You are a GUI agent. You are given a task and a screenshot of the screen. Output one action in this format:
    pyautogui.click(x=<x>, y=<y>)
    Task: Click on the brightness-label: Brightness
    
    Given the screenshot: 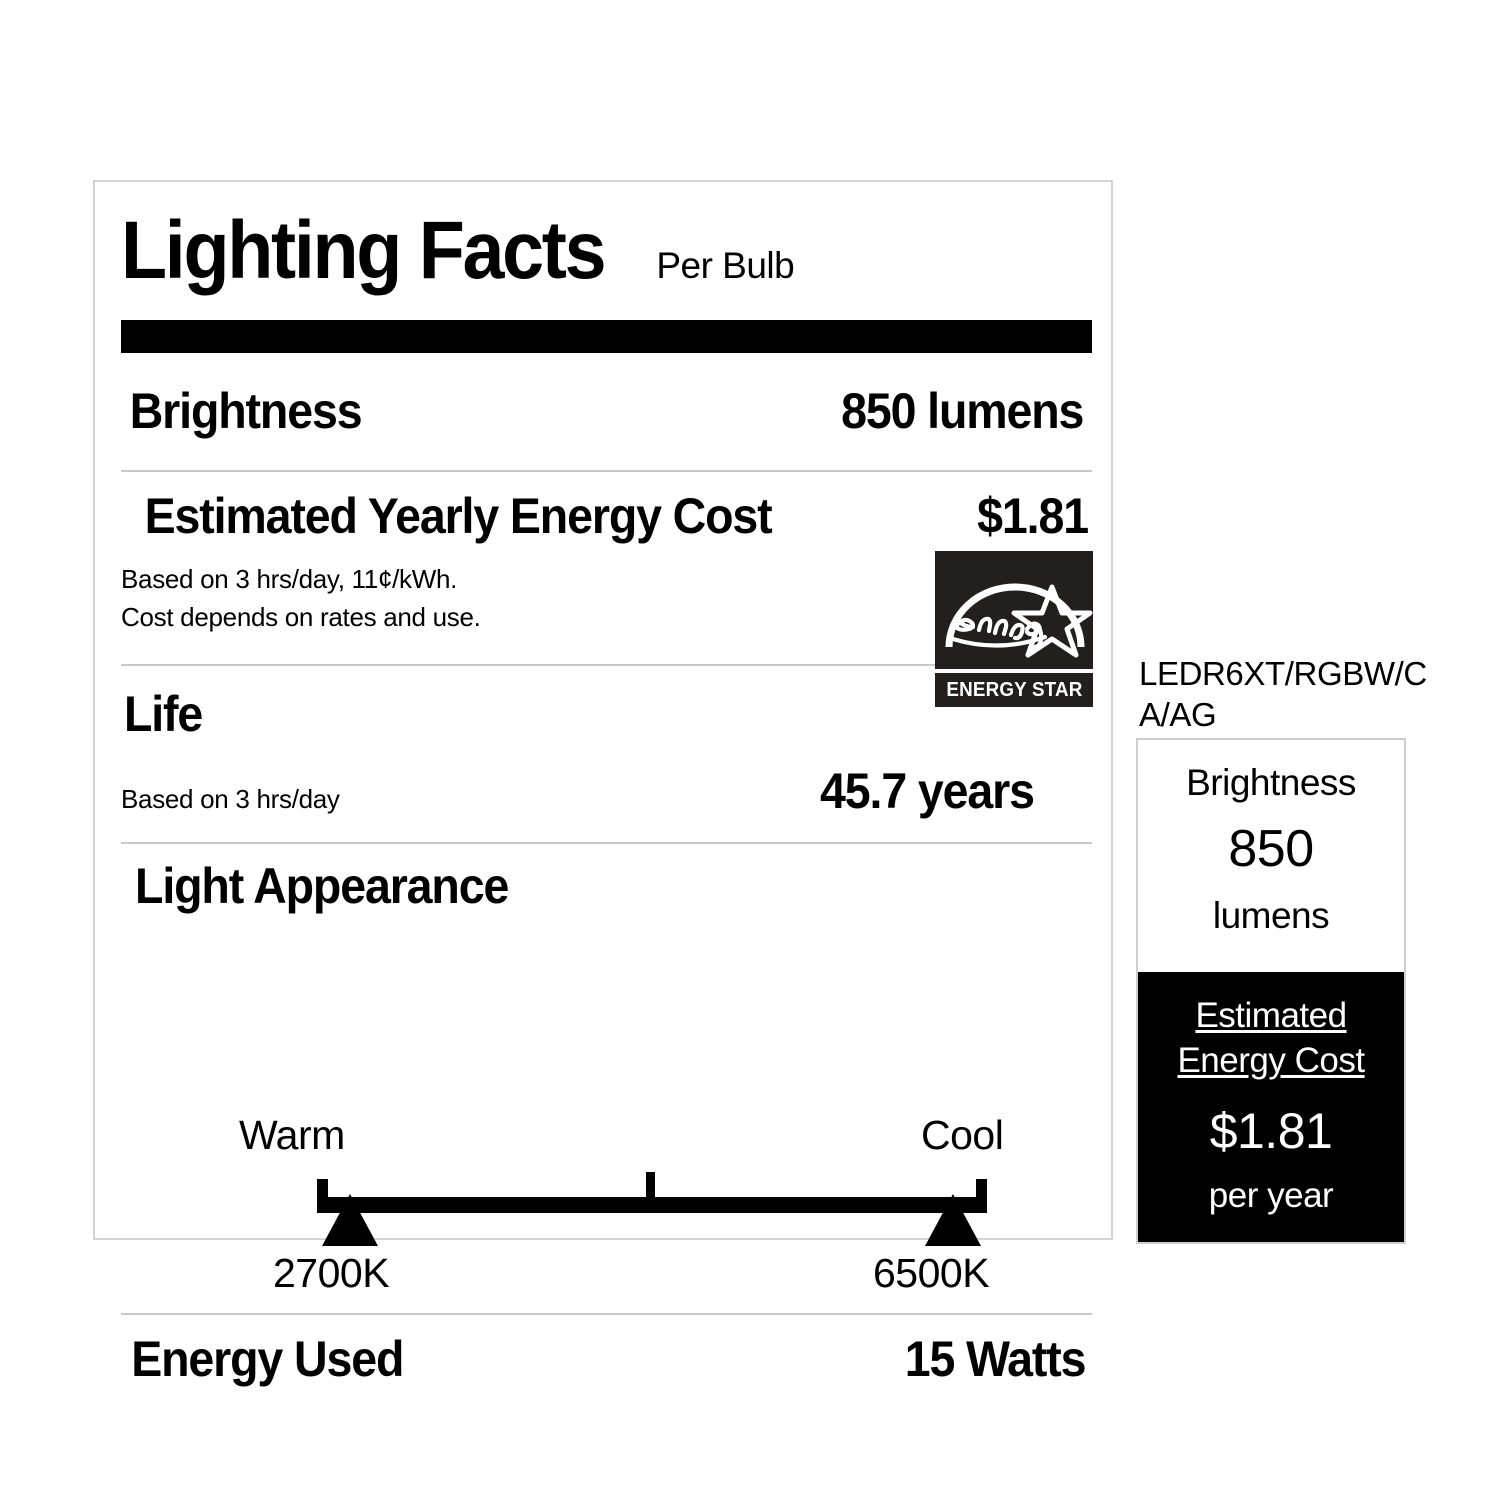 What is the action you would take?
    pyautogui.click(x=246, y=411)
    